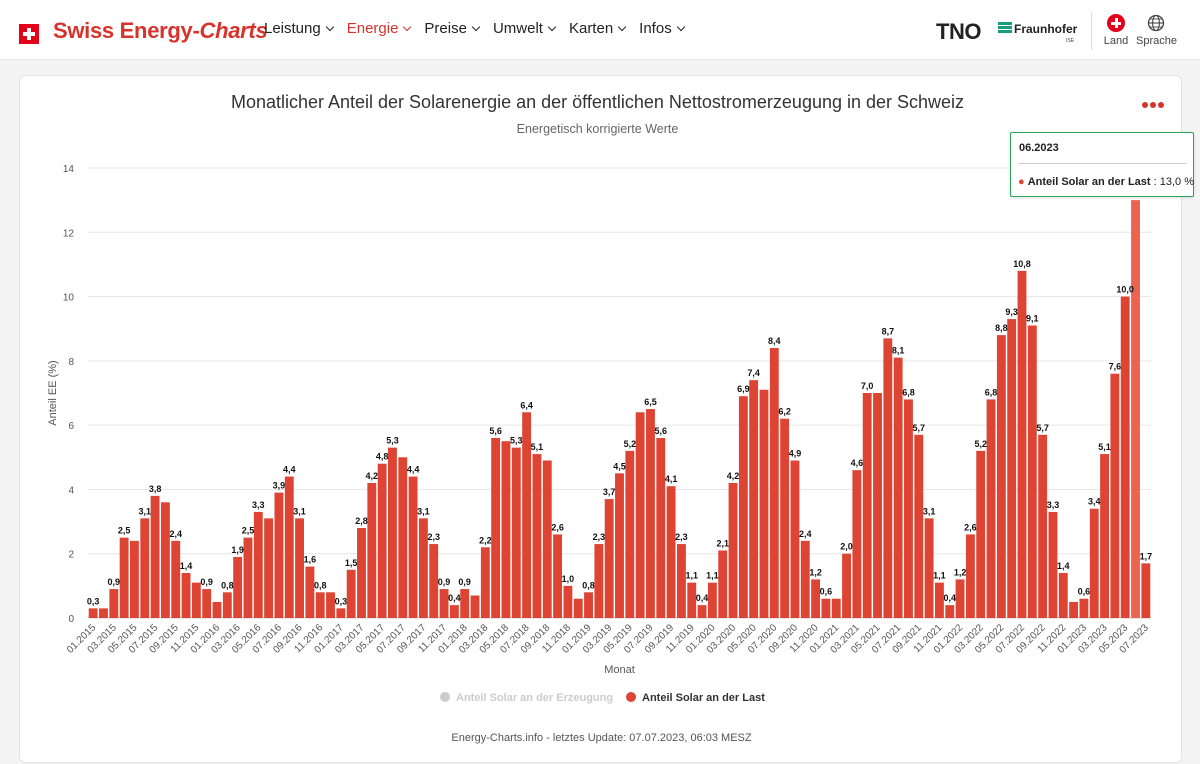 This screenshot has width=1200, height=764. What do you see at coordinates (774, 483) in the screenshot?
I see `bar-07.2020` at bounding box center [774, 483].